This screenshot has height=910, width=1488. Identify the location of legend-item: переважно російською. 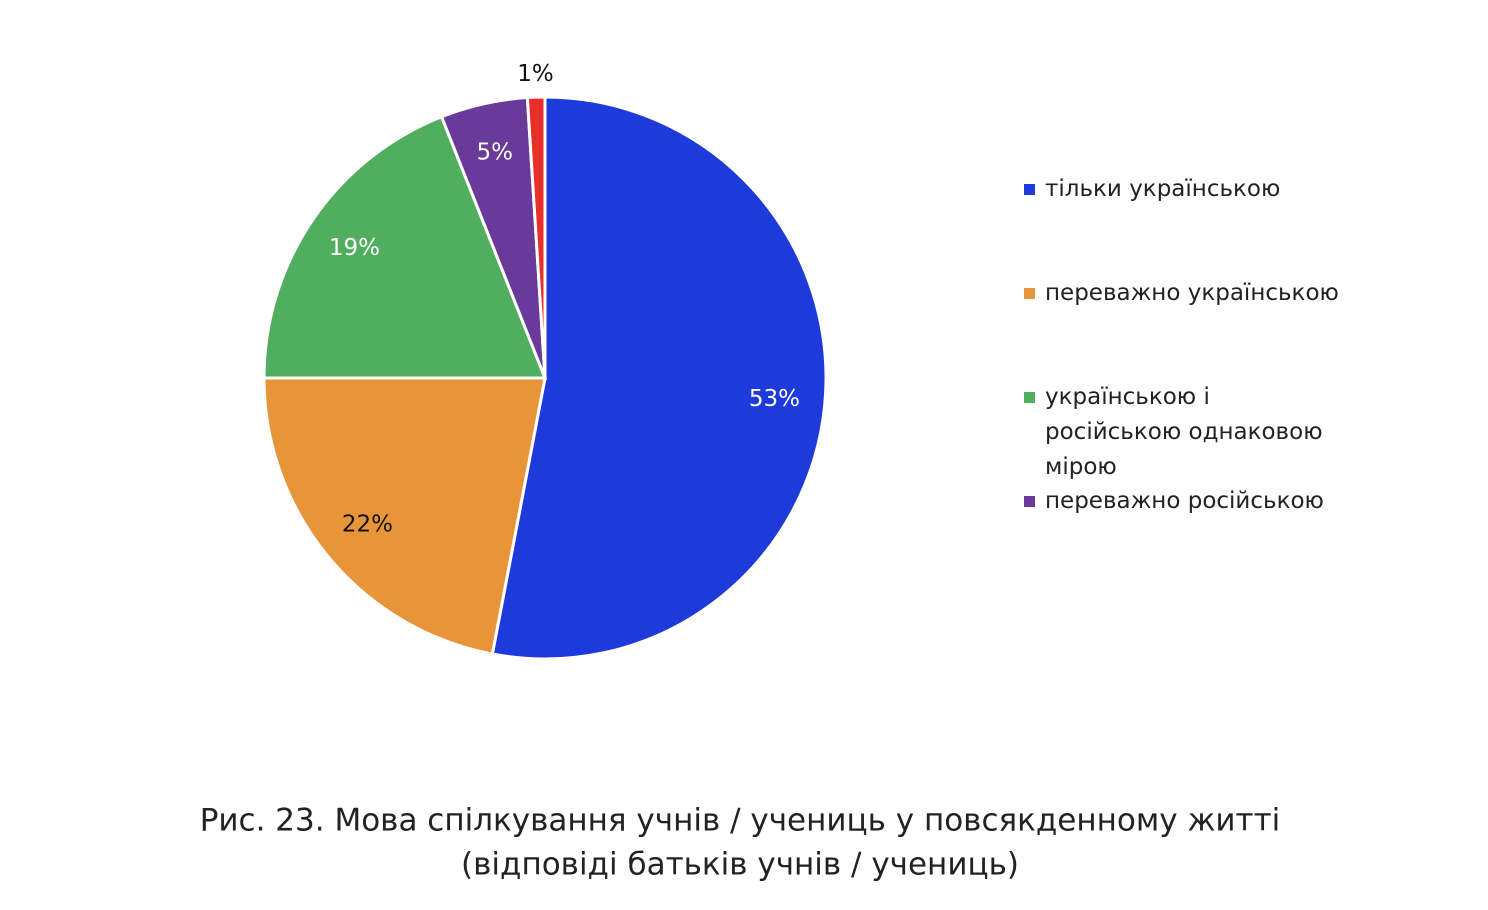
(1189, 501).